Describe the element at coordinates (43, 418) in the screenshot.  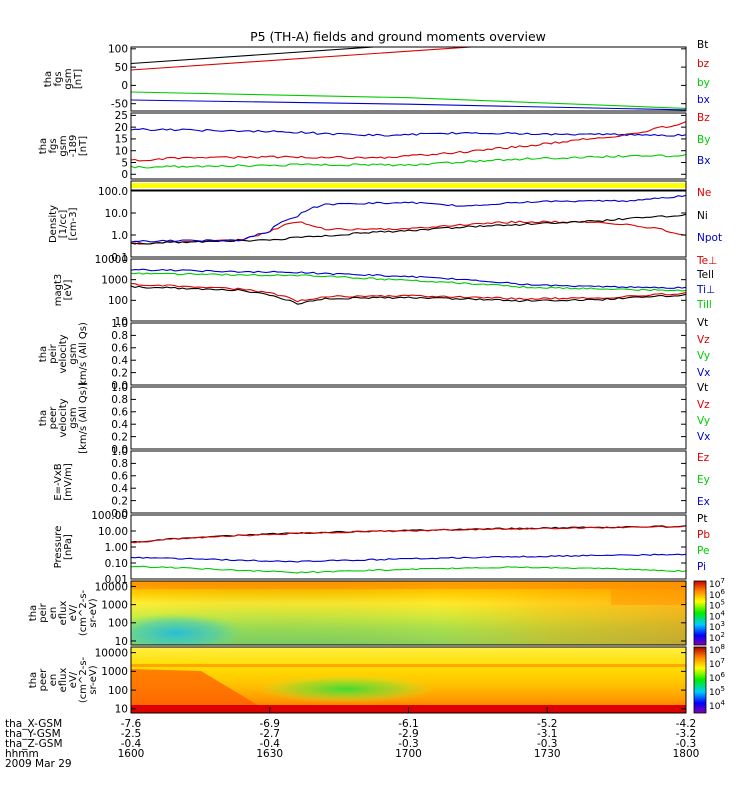
I see `ylabel-peer_velocity: tha` at that location.